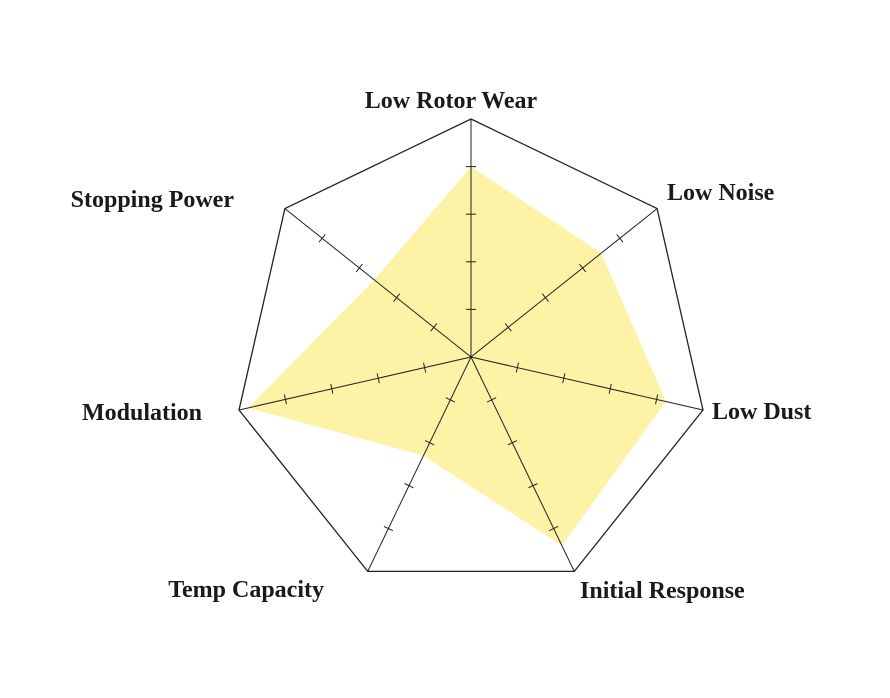  Describe the element at coordinates (587, 383) in the screenshot. I see `spoke-low-dust` at that location.